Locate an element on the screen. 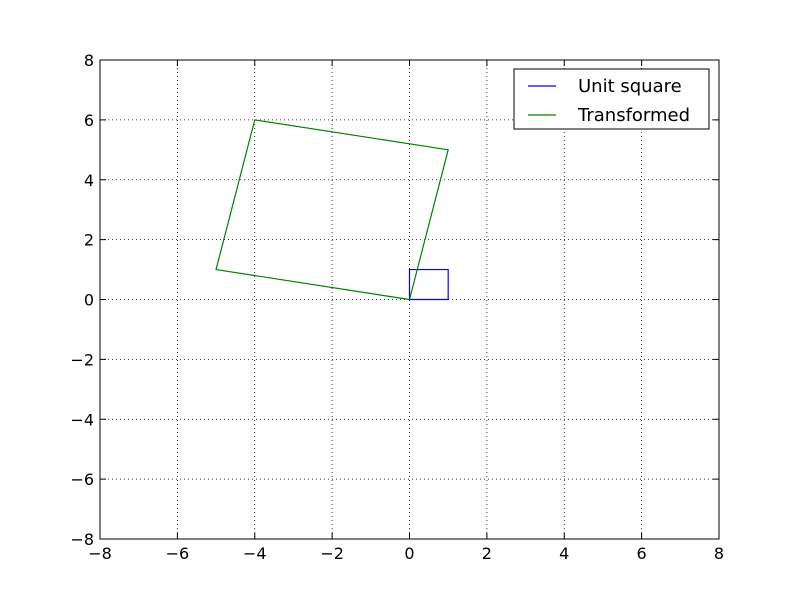 The width and height of the screenshot is (800, 600). y-tick-label: −4 is located at coordinates (82, 419).